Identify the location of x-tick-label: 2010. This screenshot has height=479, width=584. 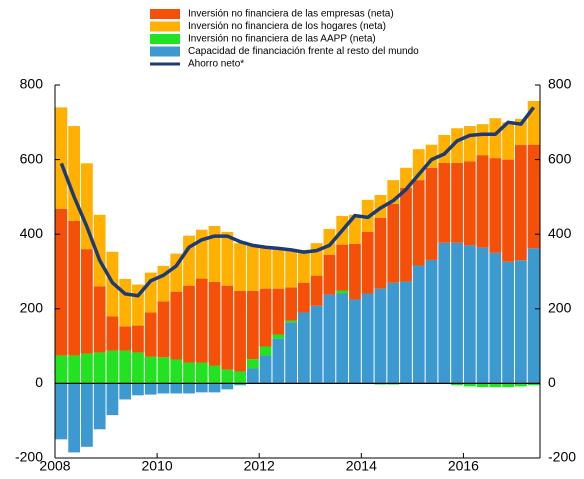
(157, 466).